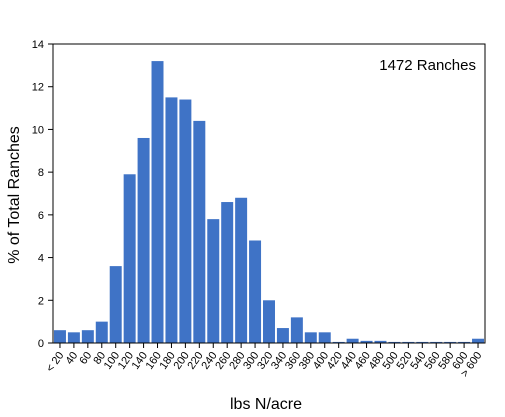 The height and width of the screenshot is (417, 505). I want to click on y-tick-label: 2, so click(41, 301).